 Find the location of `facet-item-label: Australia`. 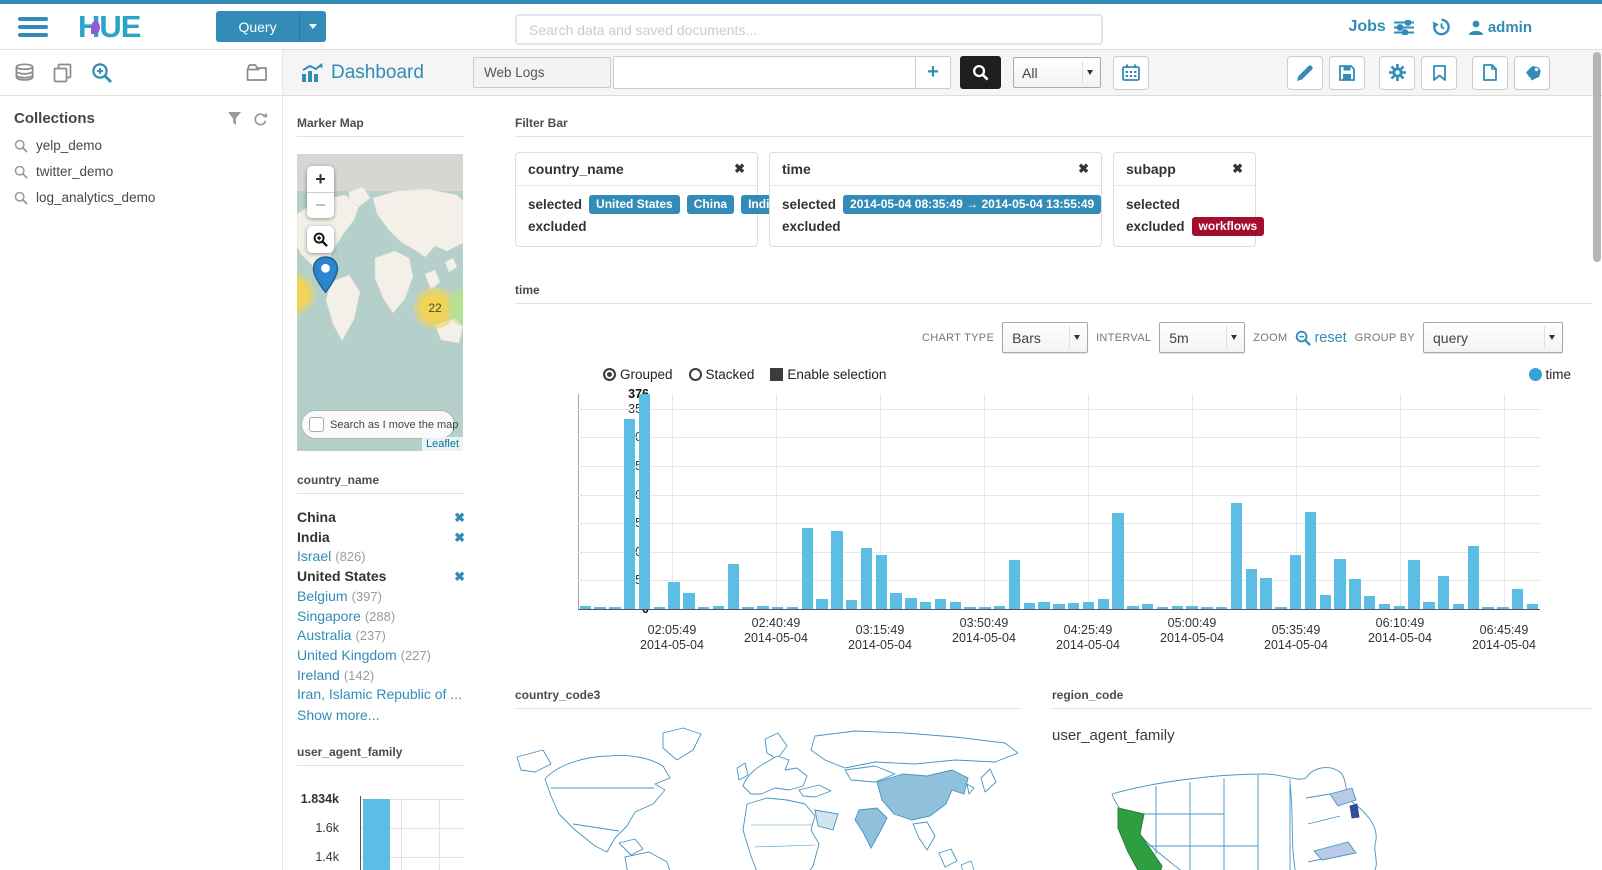

facet-item-label: Australia is located at coordinates (324, 635).